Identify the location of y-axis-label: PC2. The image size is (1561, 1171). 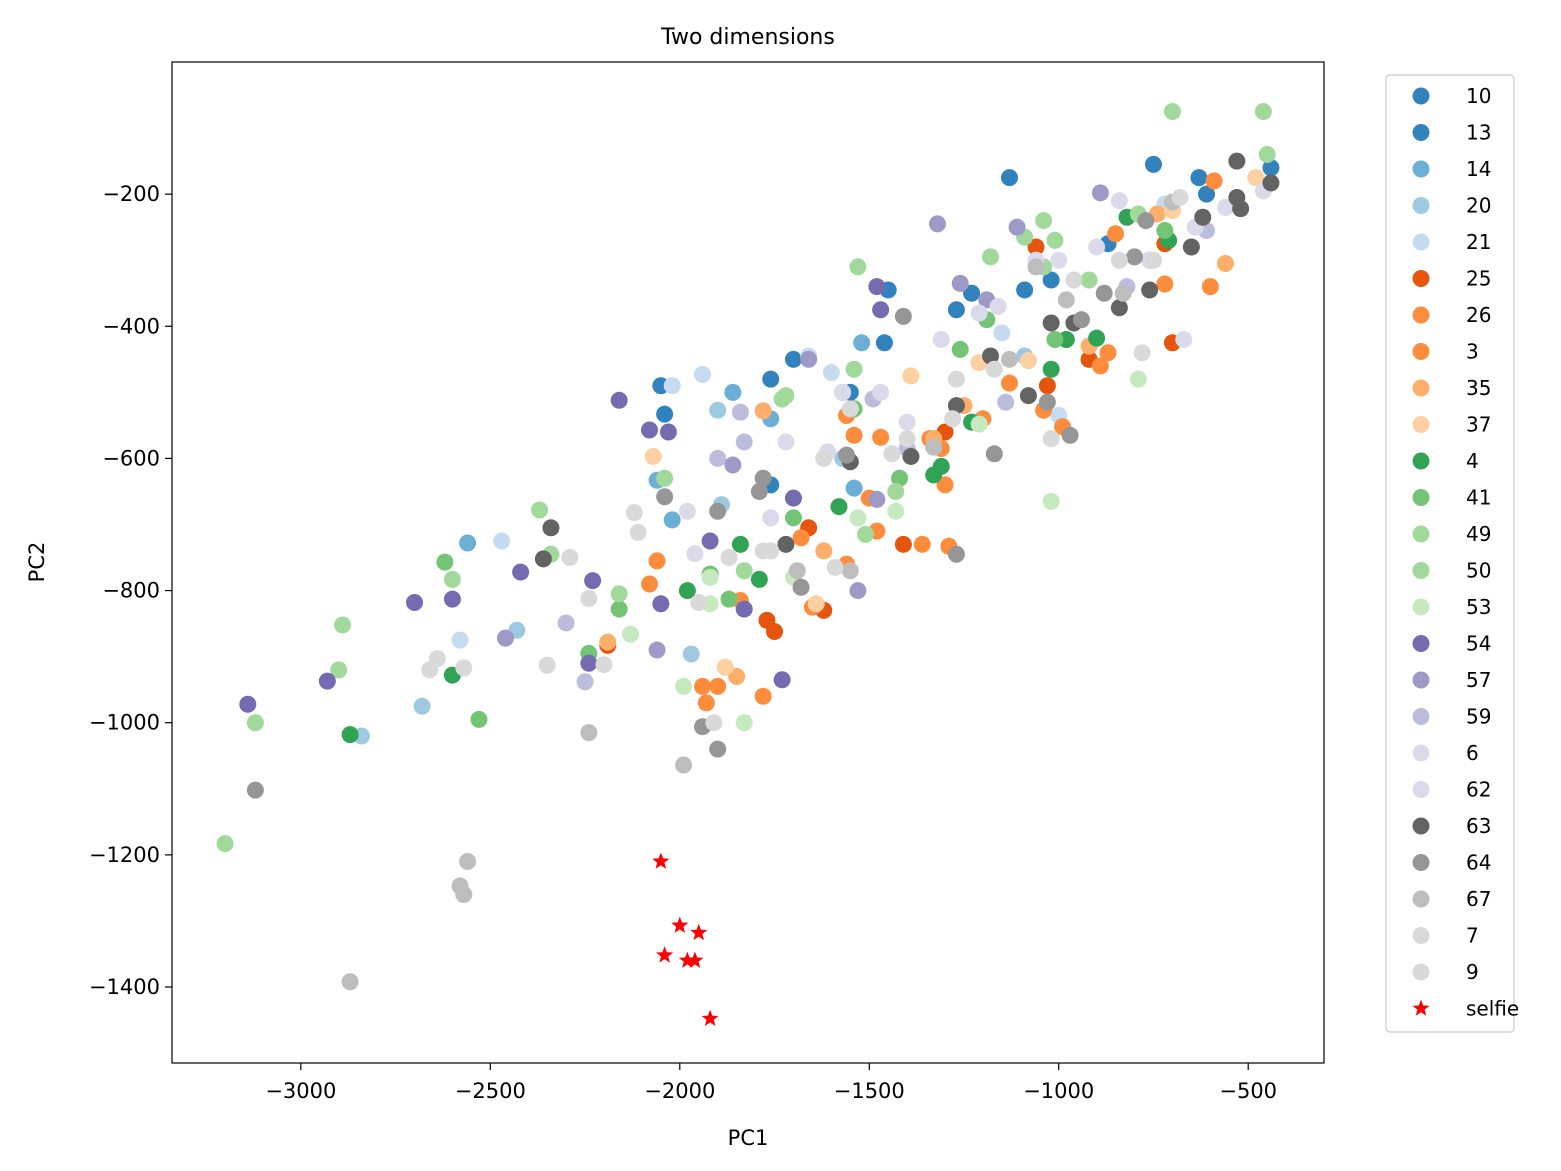
(37, 562).